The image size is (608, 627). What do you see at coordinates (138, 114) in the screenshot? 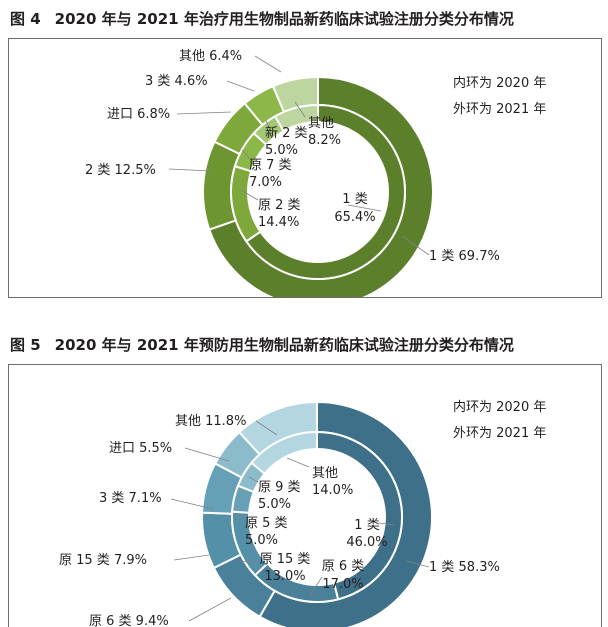
I see `figure-4-outer-label-2: 进口 6.8%` at bounding box center [138, 114].